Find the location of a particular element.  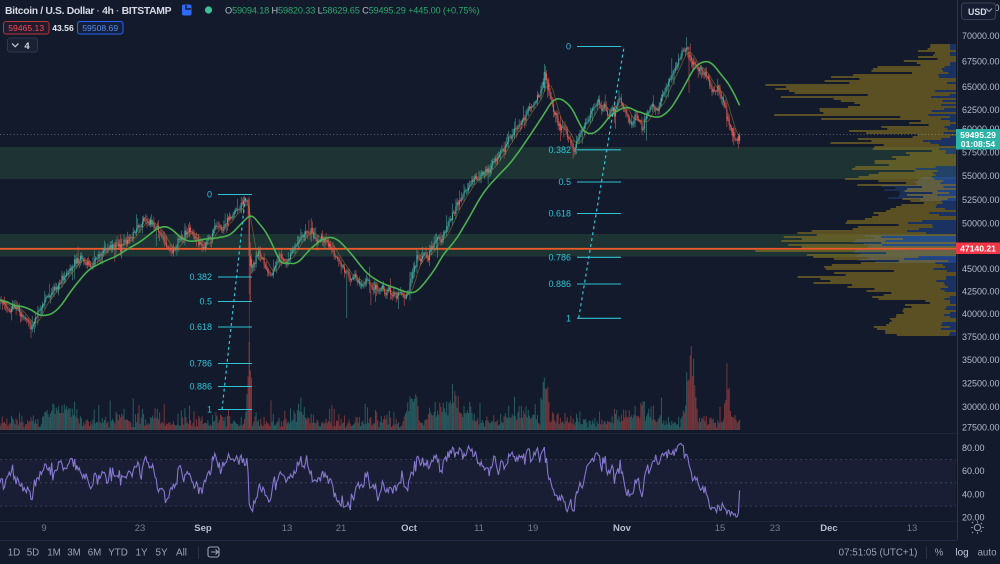

svg-text: 40000.00 is located at coordinates (981, 314).